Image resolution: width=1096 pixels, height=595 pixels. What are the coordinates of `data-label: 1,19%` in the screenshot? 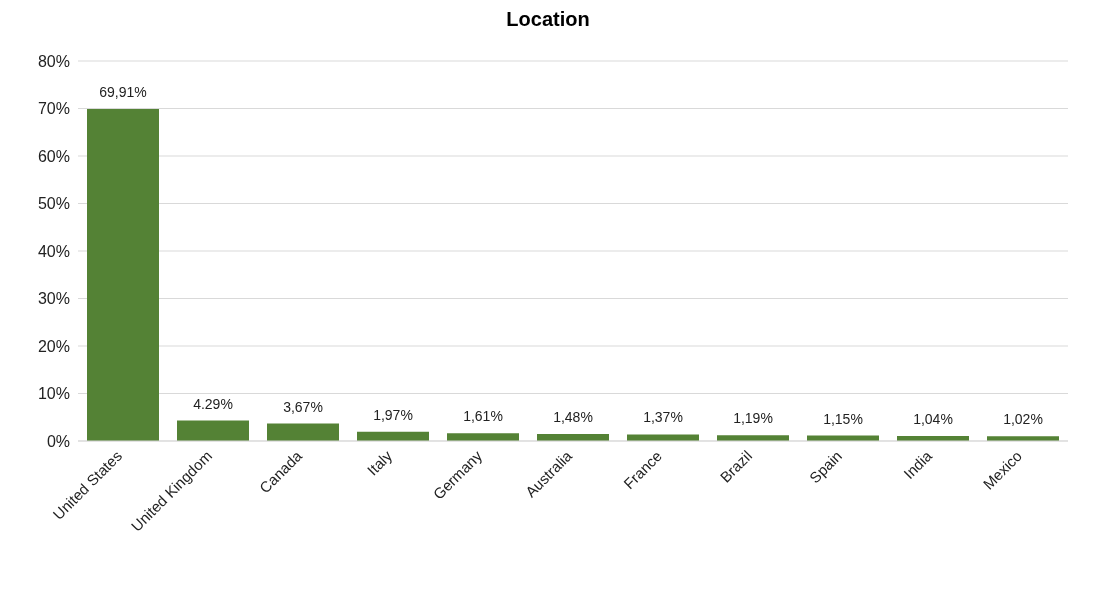 It's located at (753, 418).